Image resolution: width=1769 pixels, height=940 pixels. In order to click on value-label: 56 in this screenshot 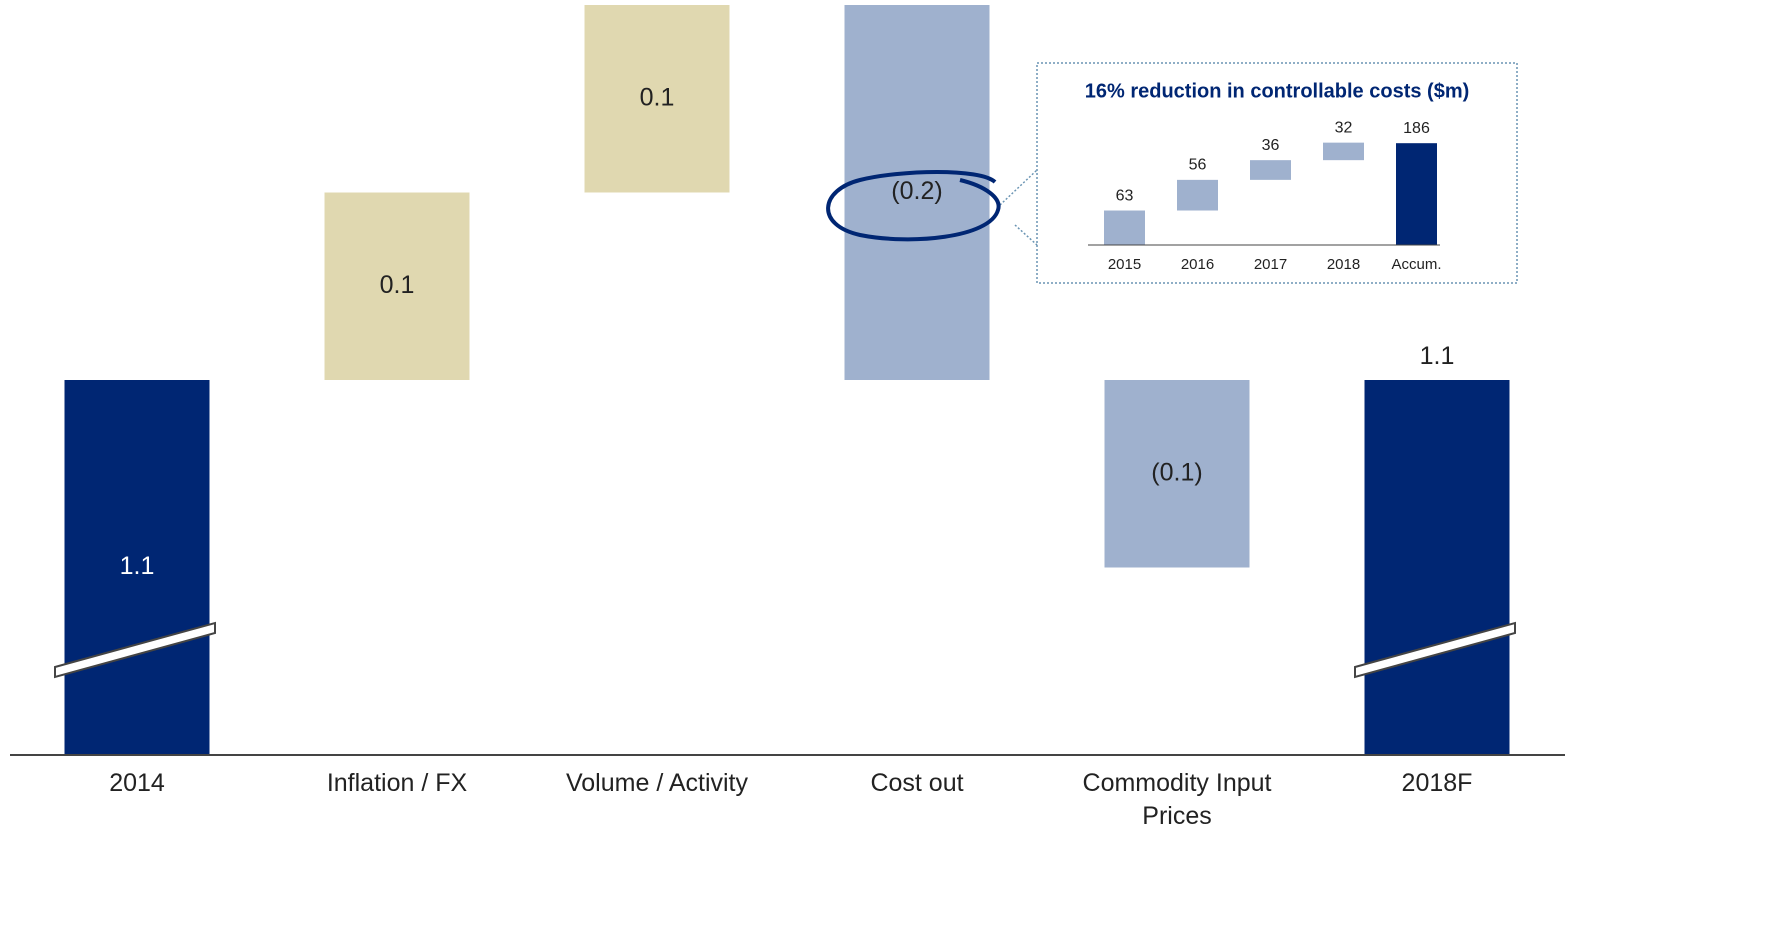, I will do `click(1198, 165)`.